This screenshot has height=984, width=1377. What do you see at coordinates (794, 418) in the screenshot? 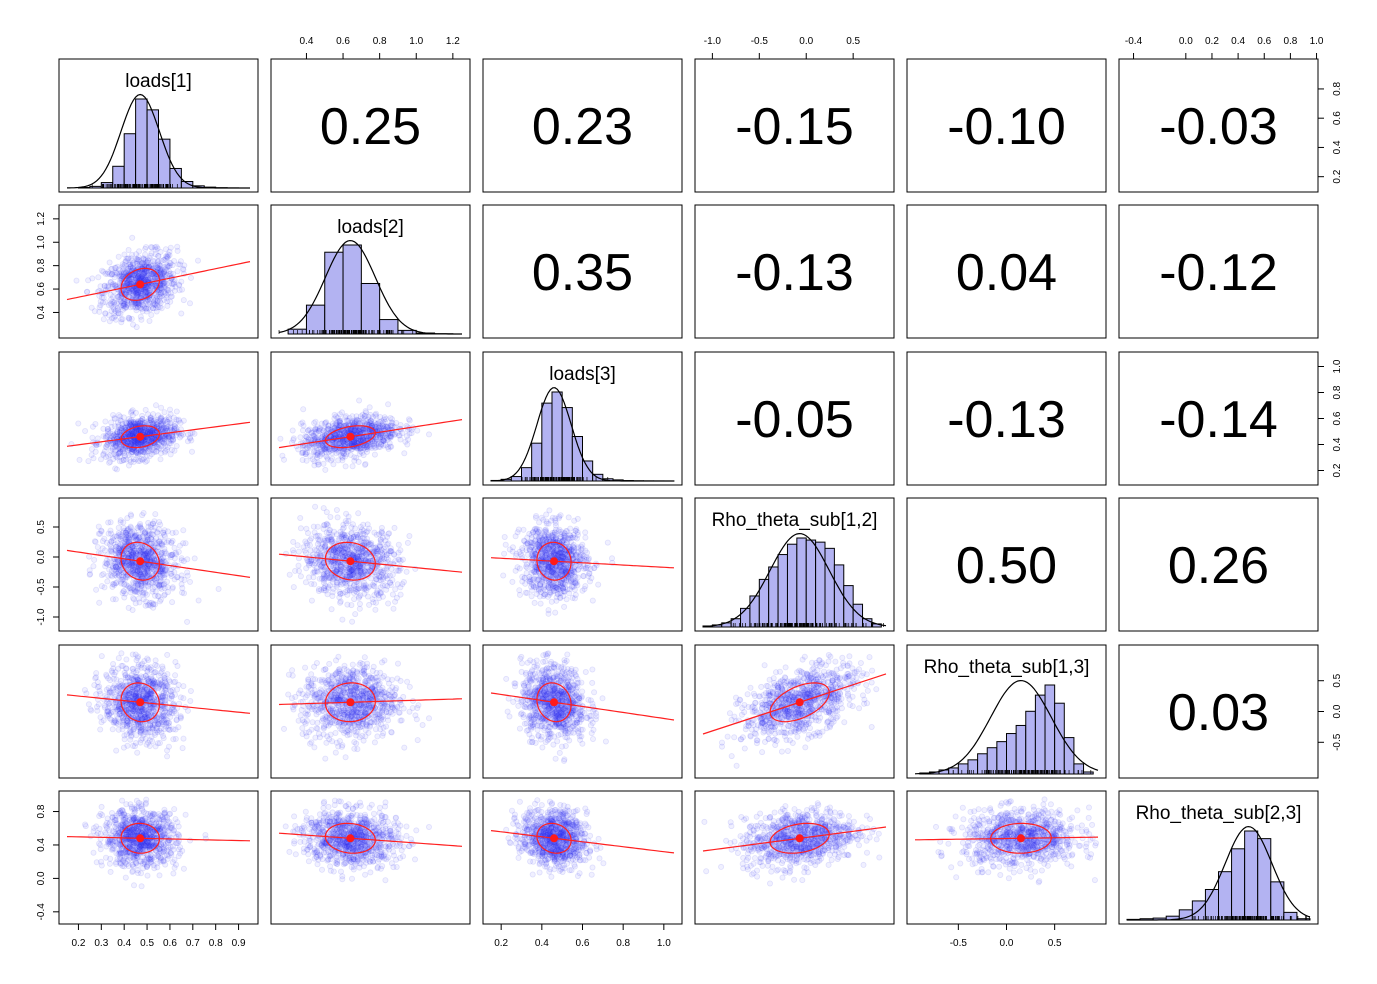
I see `panel-3-4: -0.05` at bounding box center [794, 418].